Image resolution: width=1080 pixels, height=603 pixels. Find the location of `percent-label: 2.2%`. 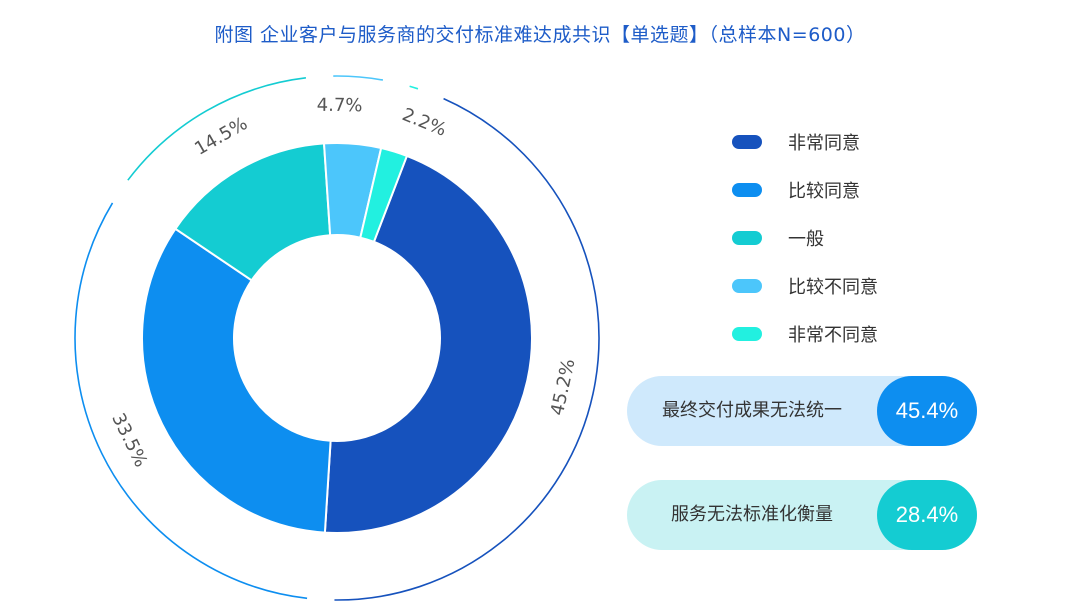

percent-label: 2.2% is located at coordinates (424, 122).